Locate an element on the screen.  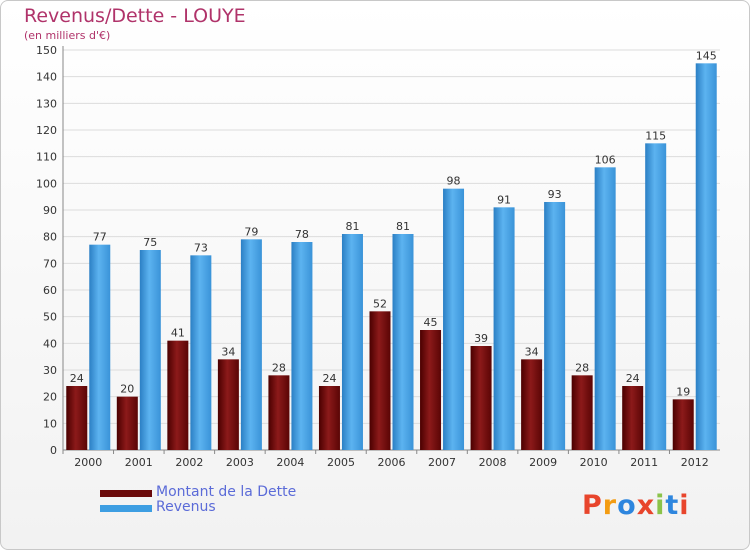
y-tick-label: 100 is located at coordinates (46, 183).